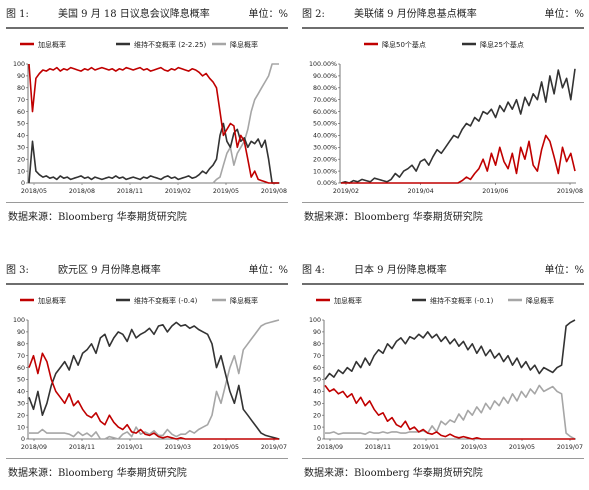  Describe the element at coordinates (325, 88) in the screenshot. I see `y-tick-label: 80.00%` at that location.